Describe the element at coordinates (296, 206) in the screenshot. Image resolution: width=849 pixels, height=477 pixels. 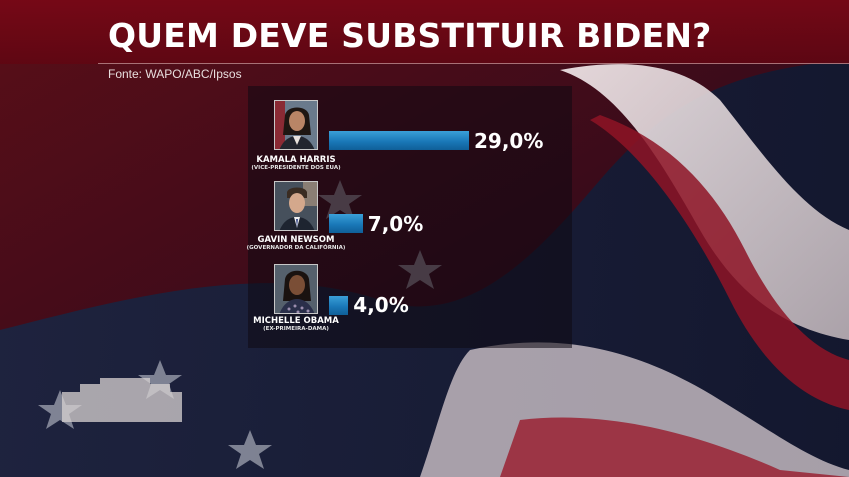
I see `gavin-newsom-photo` at that location.